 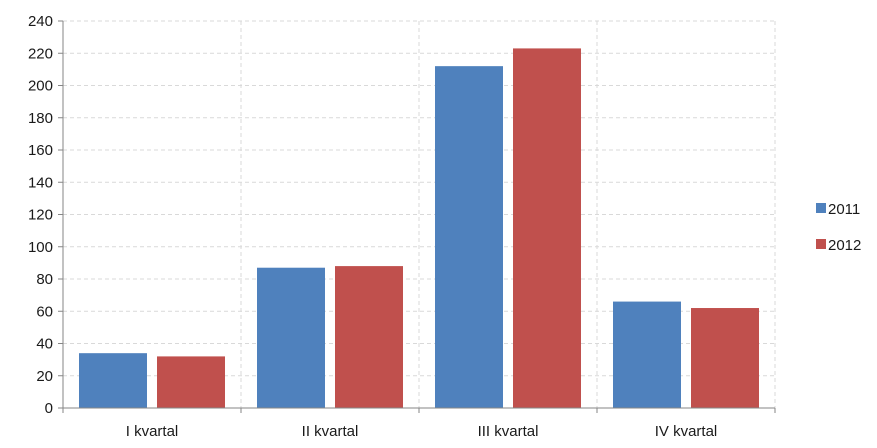 What do you see at coordinates (647, 354) in the screenshot?
I see `bar-2011-iv-kvartal` at bounding box center [647, 354].